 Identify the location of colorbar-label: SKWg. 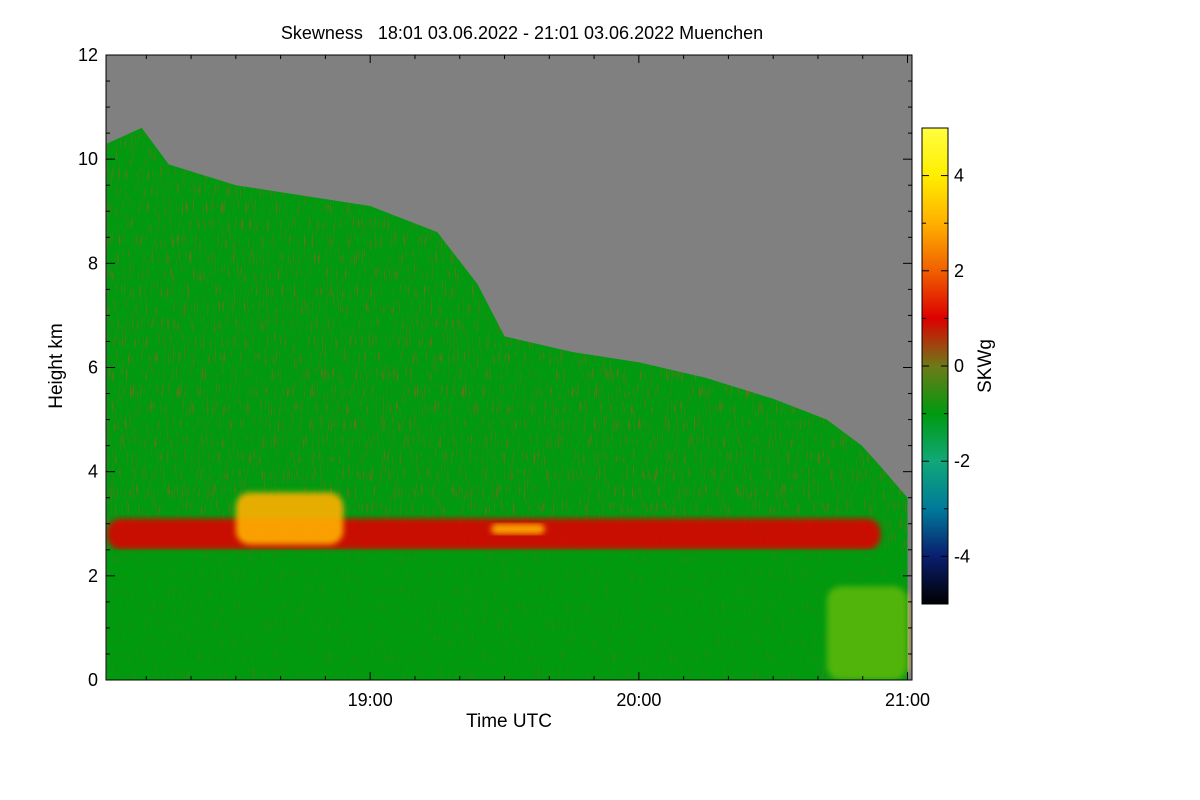
(985, 366).